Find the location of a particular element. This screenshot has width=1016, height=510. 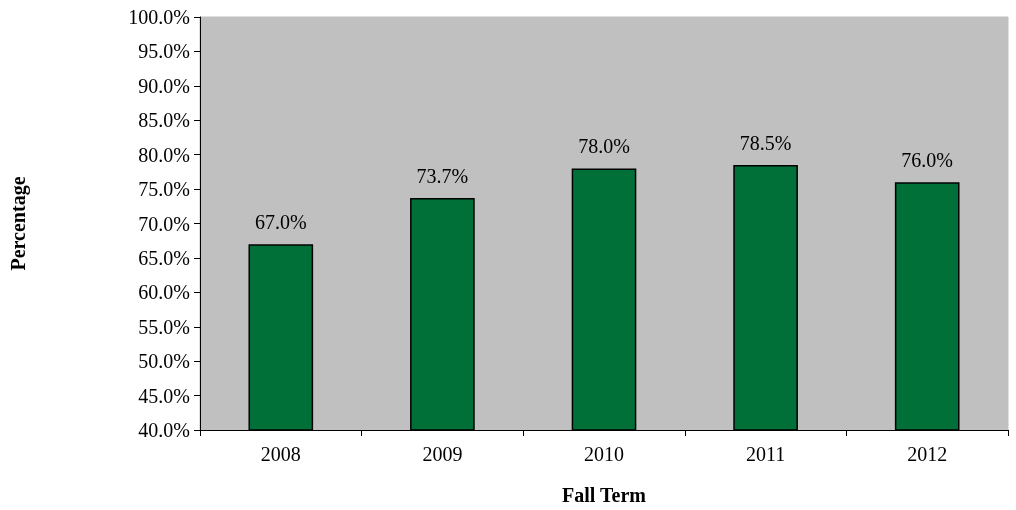

y-tick-label: 60.0% is located at coordinates (164, 292).